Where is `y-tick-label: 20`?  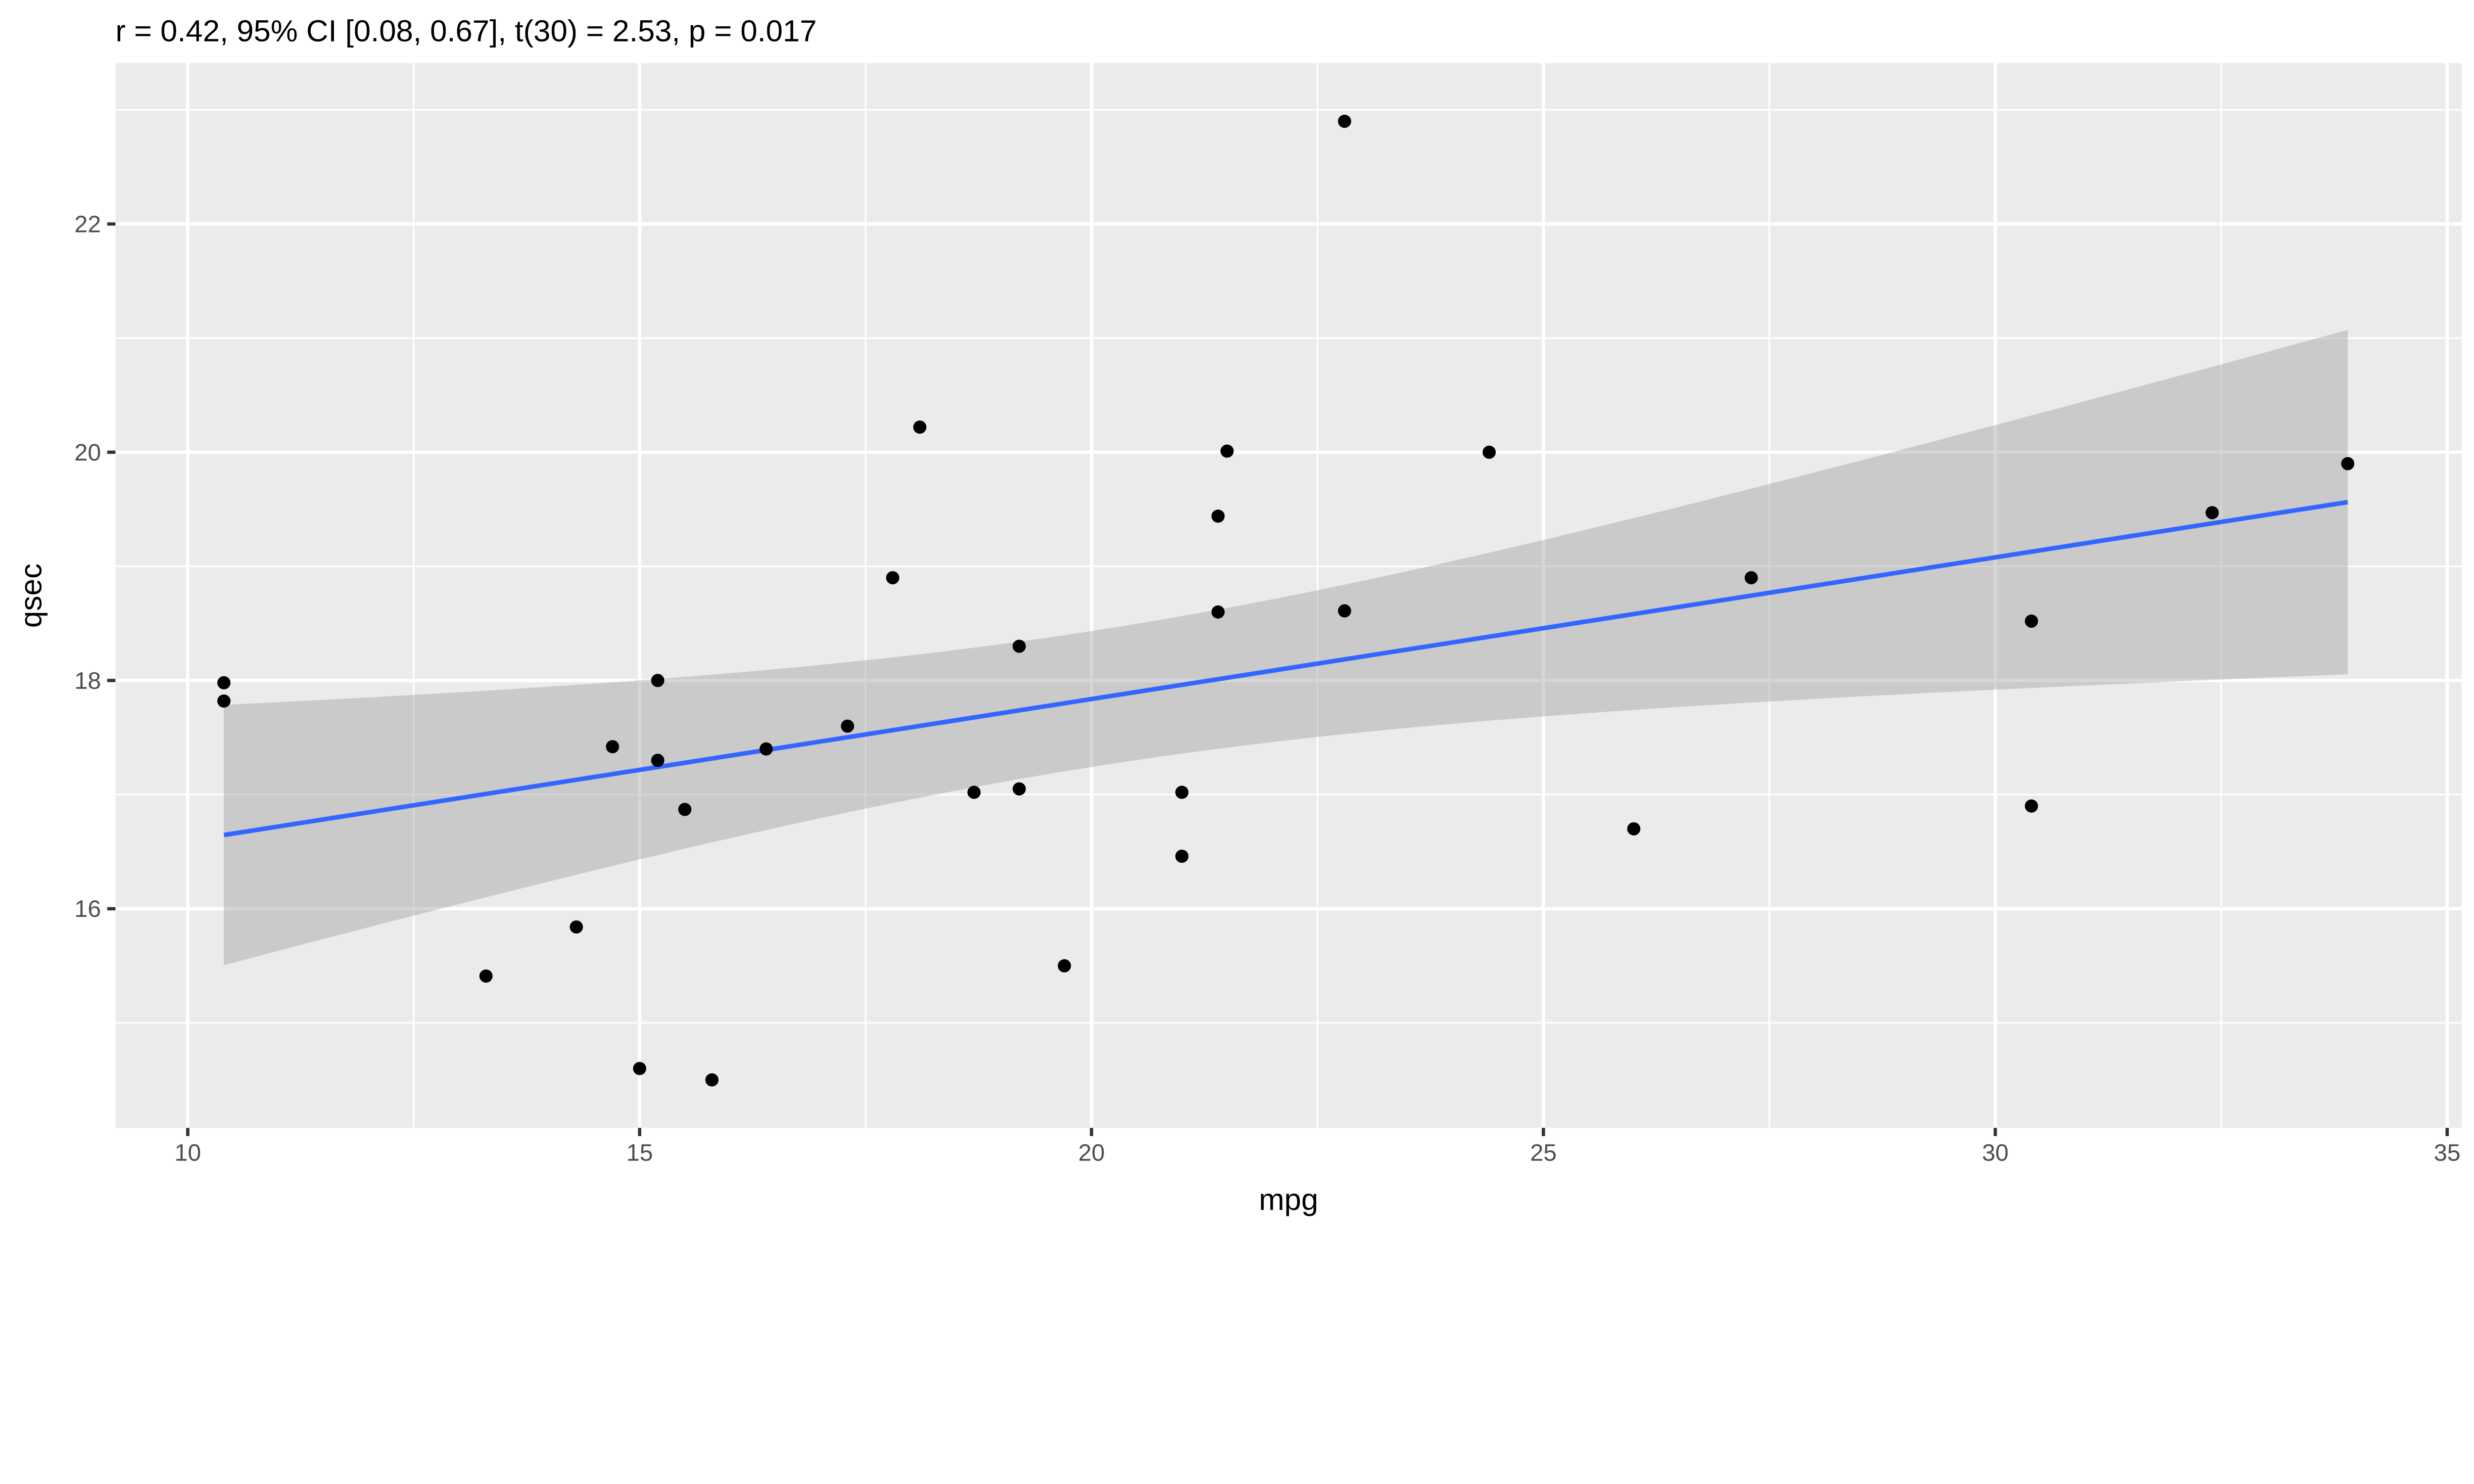 y-tick-label: 20 is located at coordinates (87, 452).